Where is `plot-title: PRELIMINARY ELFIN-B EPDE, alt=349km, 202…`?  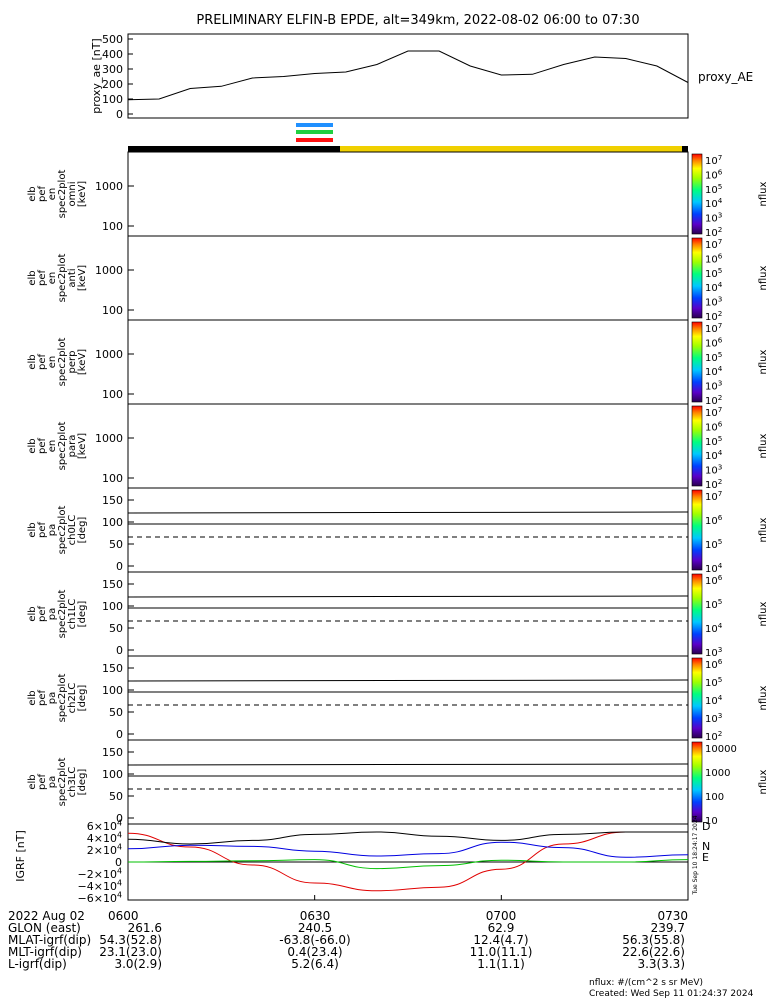 plot-title: PRELIMINARY ELFIN-B EPDE, alt=349km, 202… is located at coordinates (417, 20).